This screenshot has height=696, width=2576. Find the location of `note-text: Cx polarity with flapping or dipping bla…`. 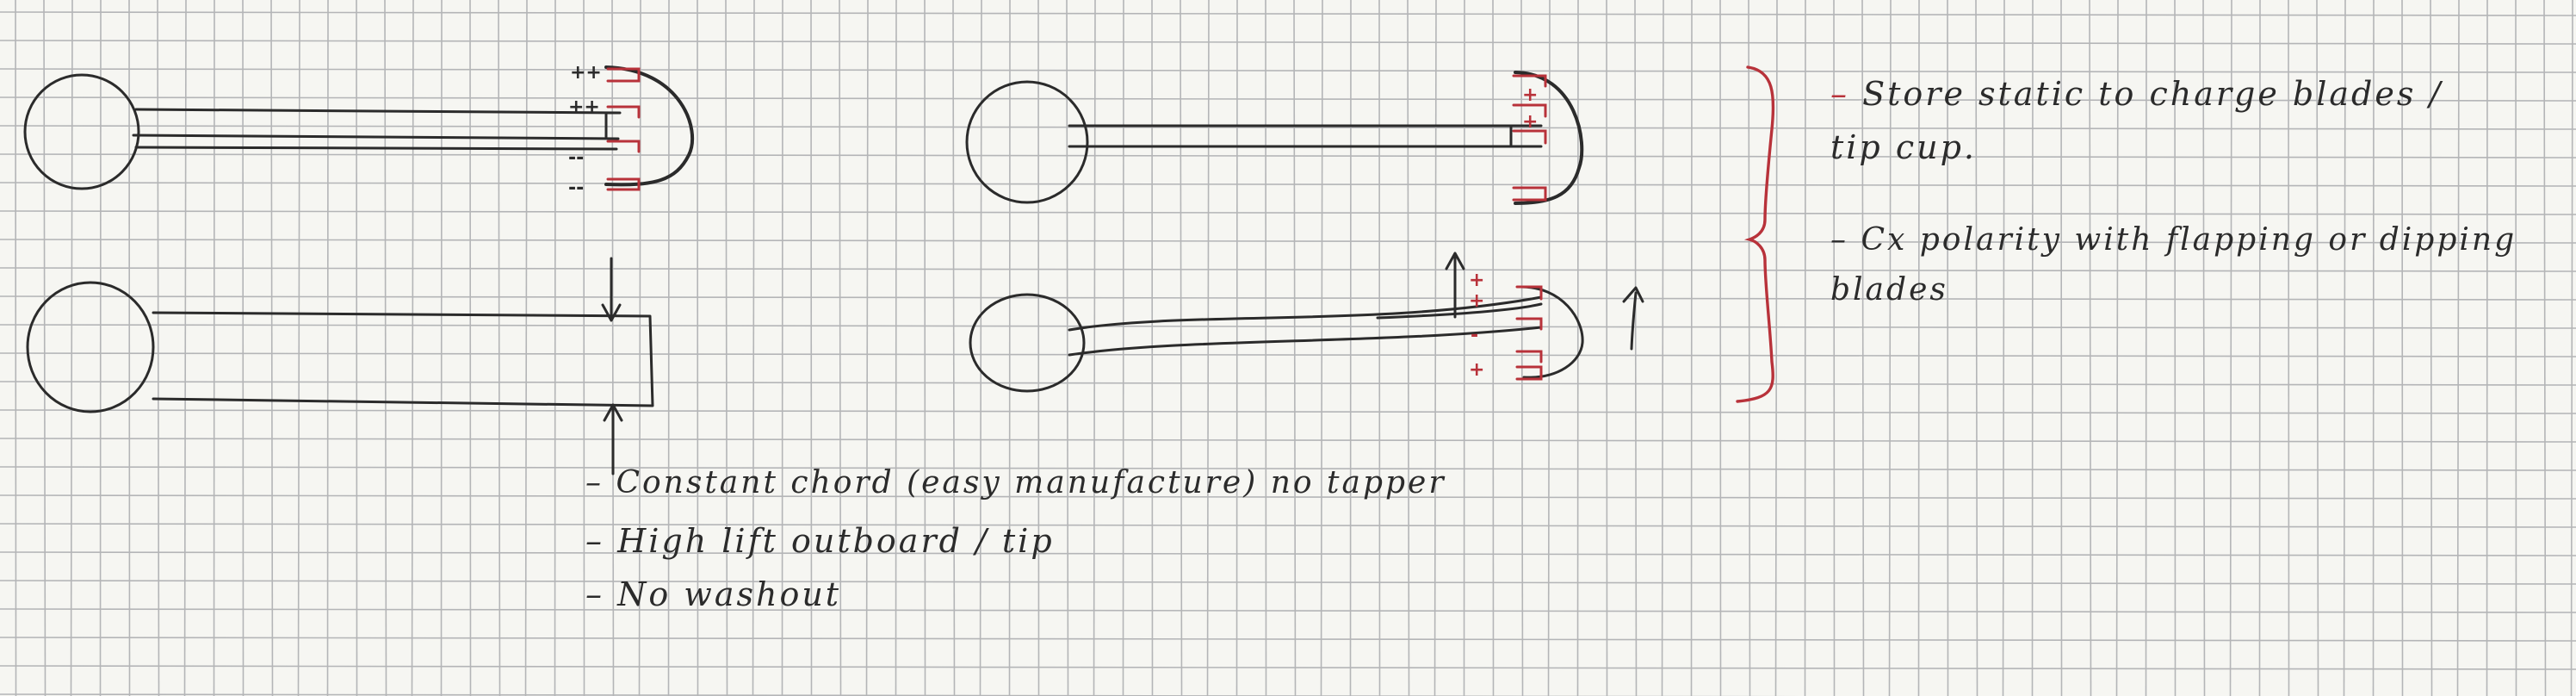

note-text: Cx polarity with flapping or dipping bla… is located at coordinates (2173, 265).